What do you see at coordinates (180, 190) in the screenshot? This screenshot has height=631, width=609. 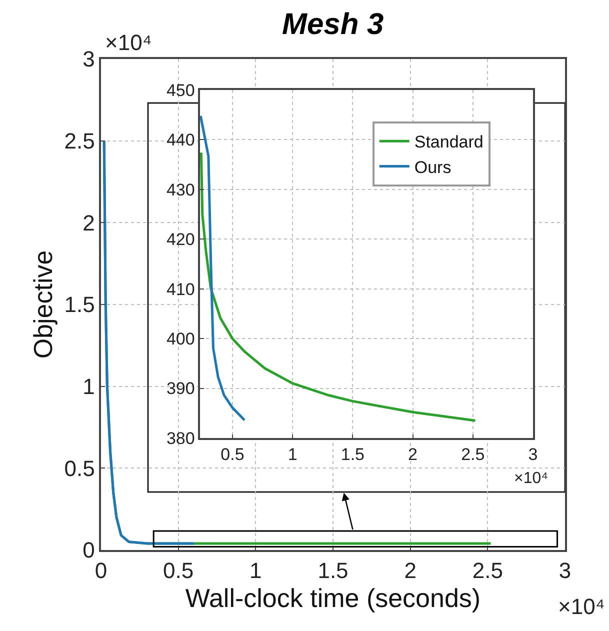 I see `y-tick-label: 430` at bounding box center [180, 190].